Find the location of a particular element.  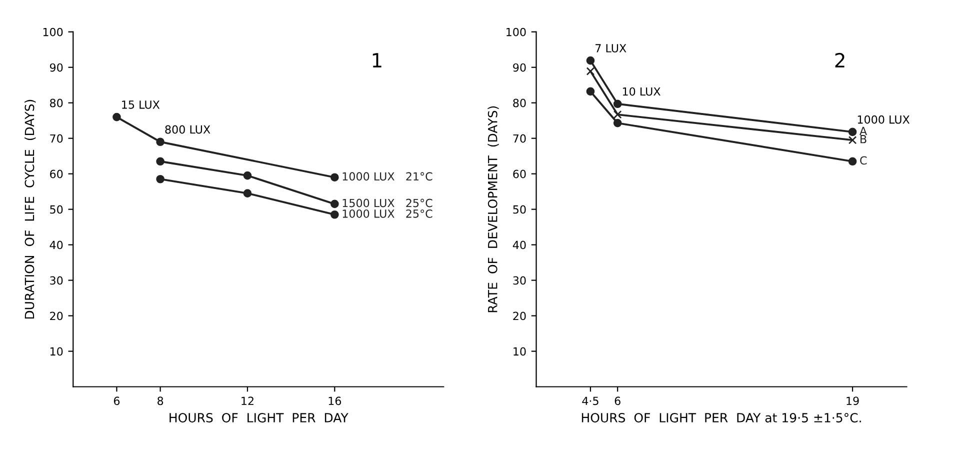

series-label: 1500 LUX 25°C is located at coordinates (387, 203).